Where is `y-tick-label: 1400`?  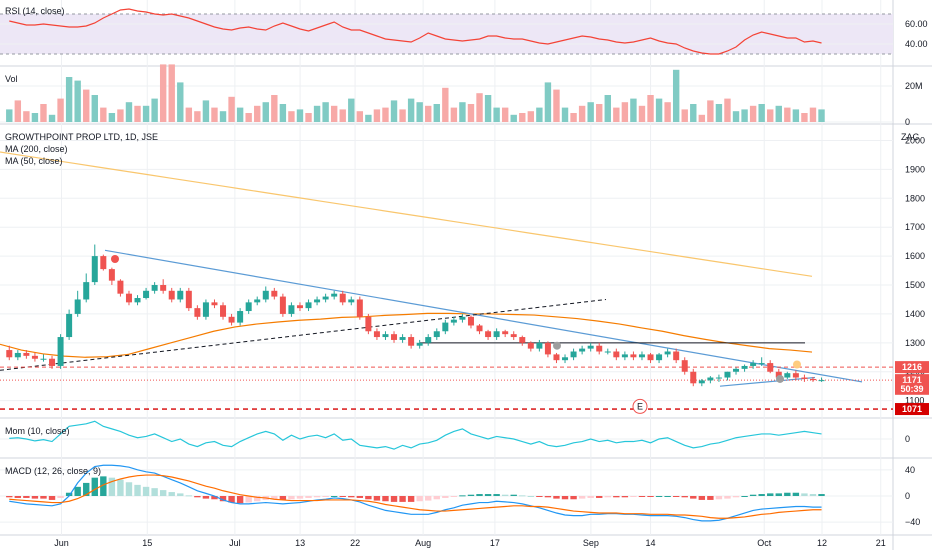 y-tick-label: 1400 is located at coordinates (915, 314).